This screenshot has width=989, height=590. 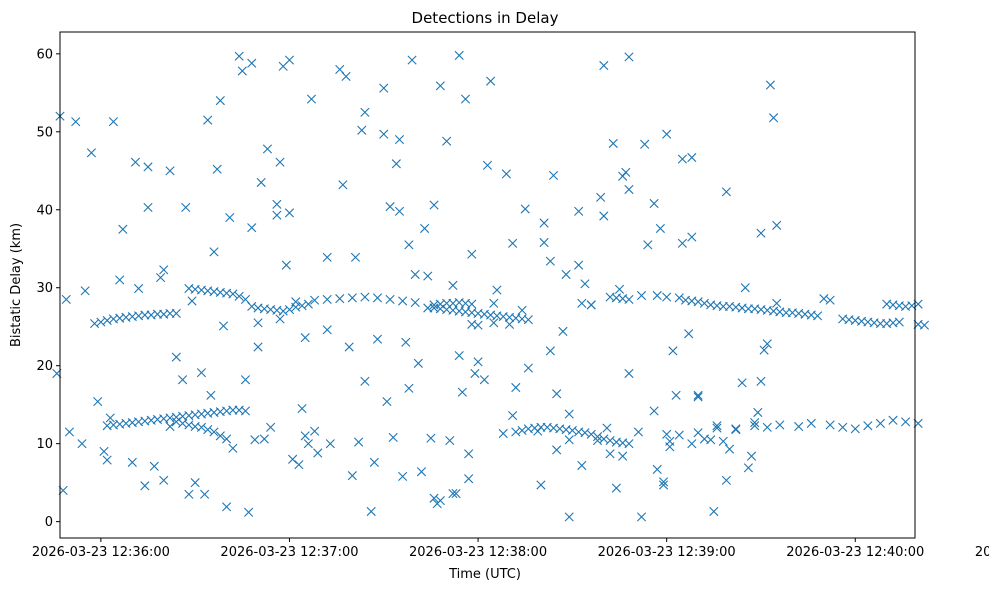 I want to click on y-axis-label: Bistatic Delay (km), so click(x=16, y=285).